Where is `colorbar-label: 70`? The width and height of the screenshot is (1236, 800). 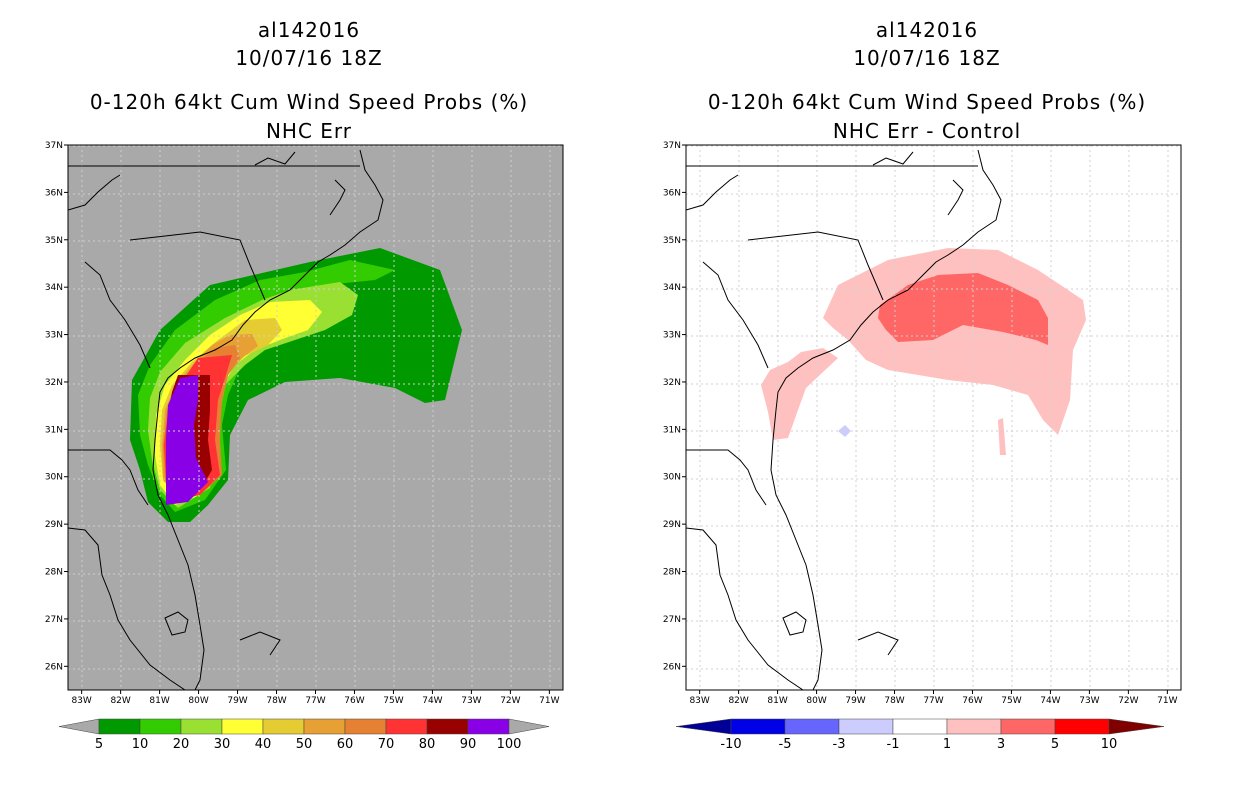 colorbar-label: 70 is located at coordinates (386, 744).